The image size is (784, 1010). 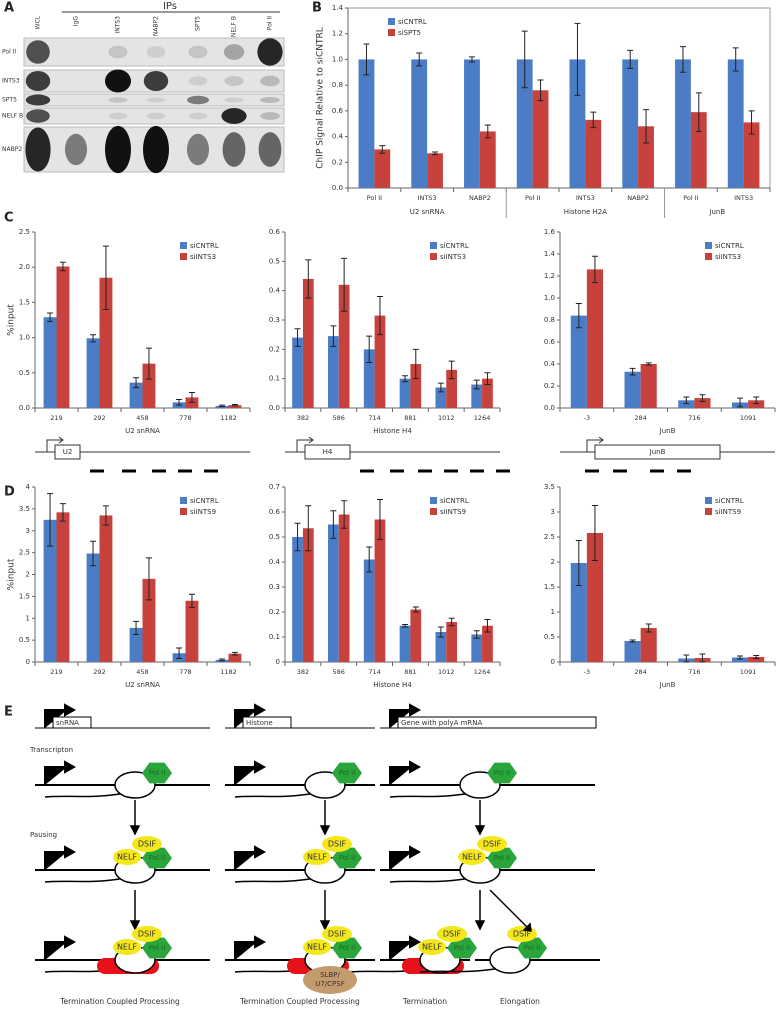 What do you see at coordinates (56, 418) in the screenshot?
I see `x-tick-label: 219` at bounding box center [56, 418].